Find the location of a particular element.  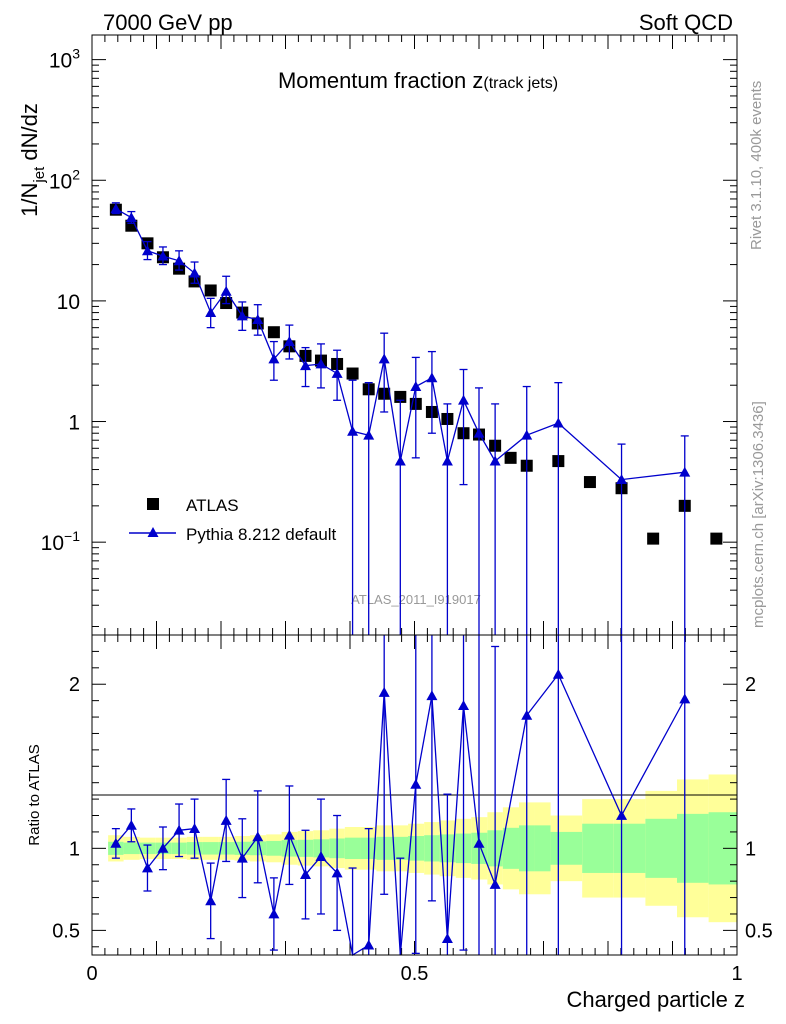

header-right: Soft QCD is located at coordinates (686, 22).